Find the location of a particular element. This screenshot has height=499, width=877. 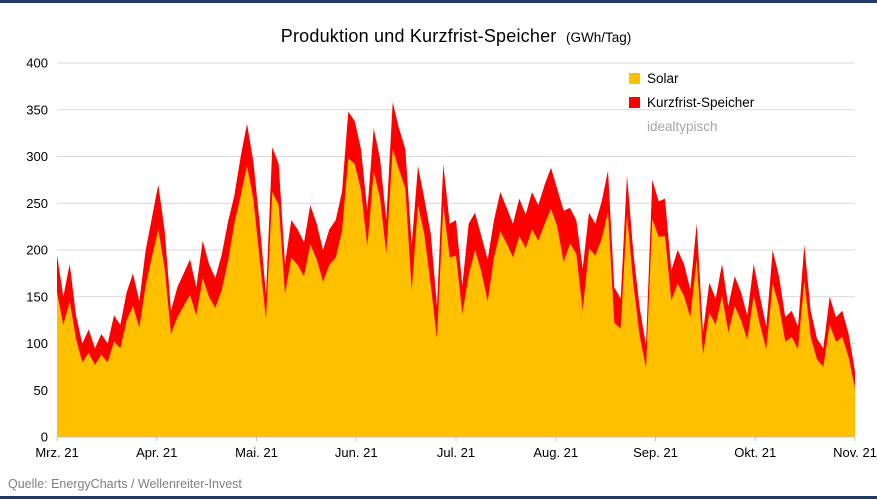

y-tick-label: 0 is located at coordinates (44, 437).